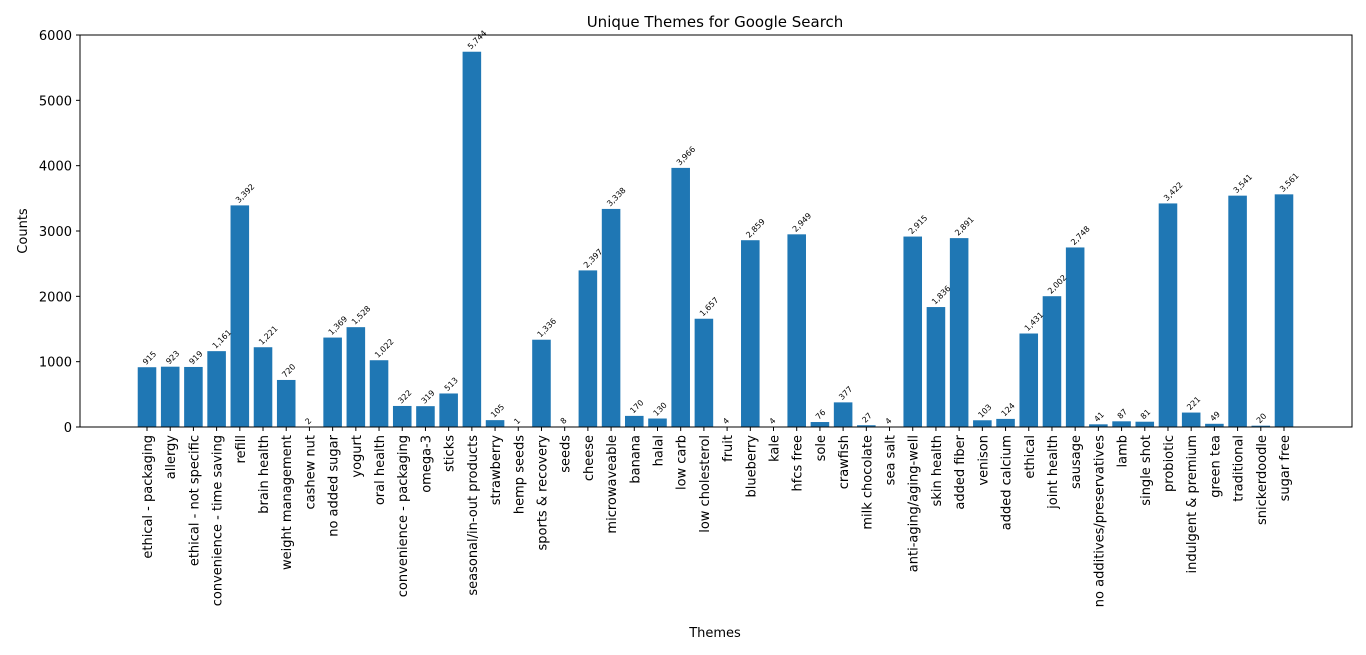  Describe the element at coordinates (1169, 463) in the screenshot. I see `x-tick-label: probiotic` at that location.